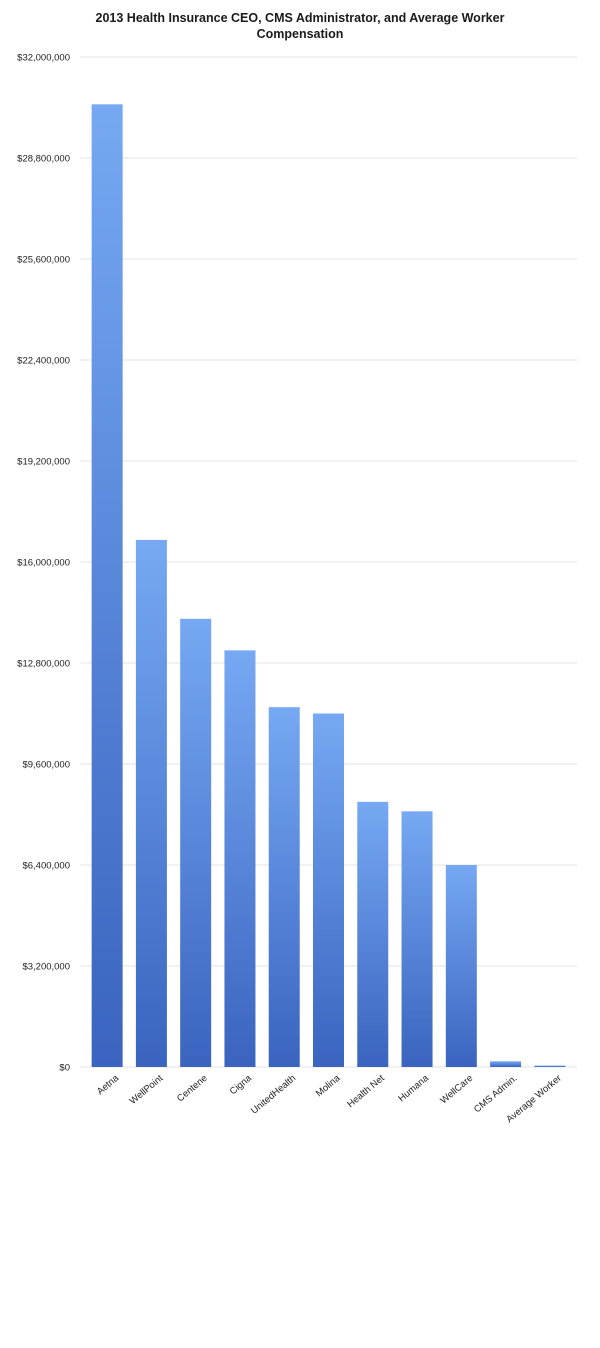 The width and height of the screenshot is (600, 1348). Describe the element at coordinates (506, 1064) in the screenshot. I see `bar-cms-admin` at that location.